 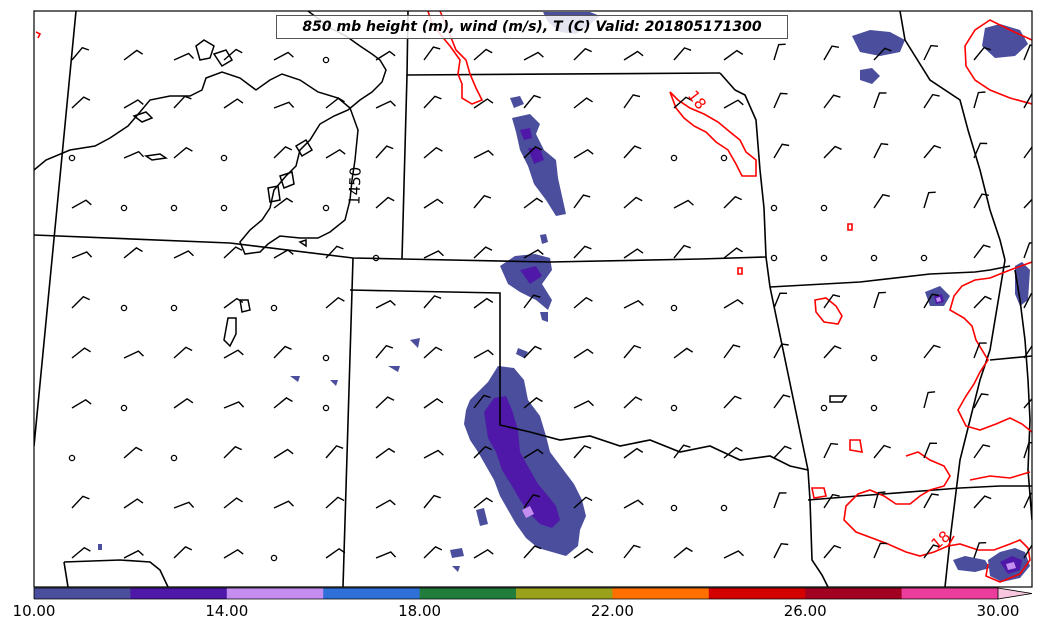 What do you see at coordinates (1015, 593) in the screenshot?
I see `colorbar-extend-arrow` at bounding box center [1015, 593].